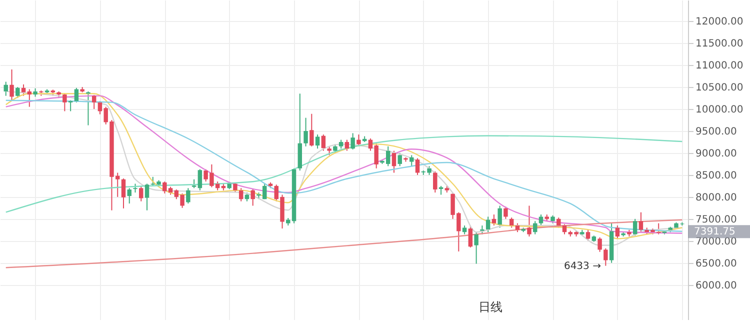 The image size is (750, 335). What do you see at coordinates (716, 154) in the screenshot?
I see `y-tick-label: 9000.00` at bounding box center [716, 154].